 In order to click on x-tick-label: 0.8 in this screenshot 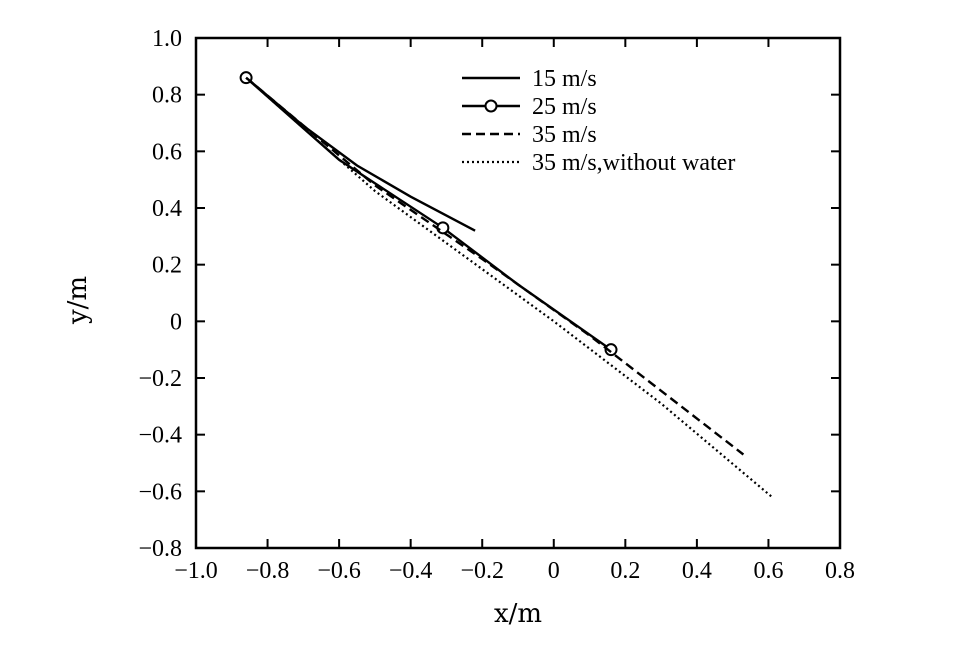, I will do `click(840, 571)`.